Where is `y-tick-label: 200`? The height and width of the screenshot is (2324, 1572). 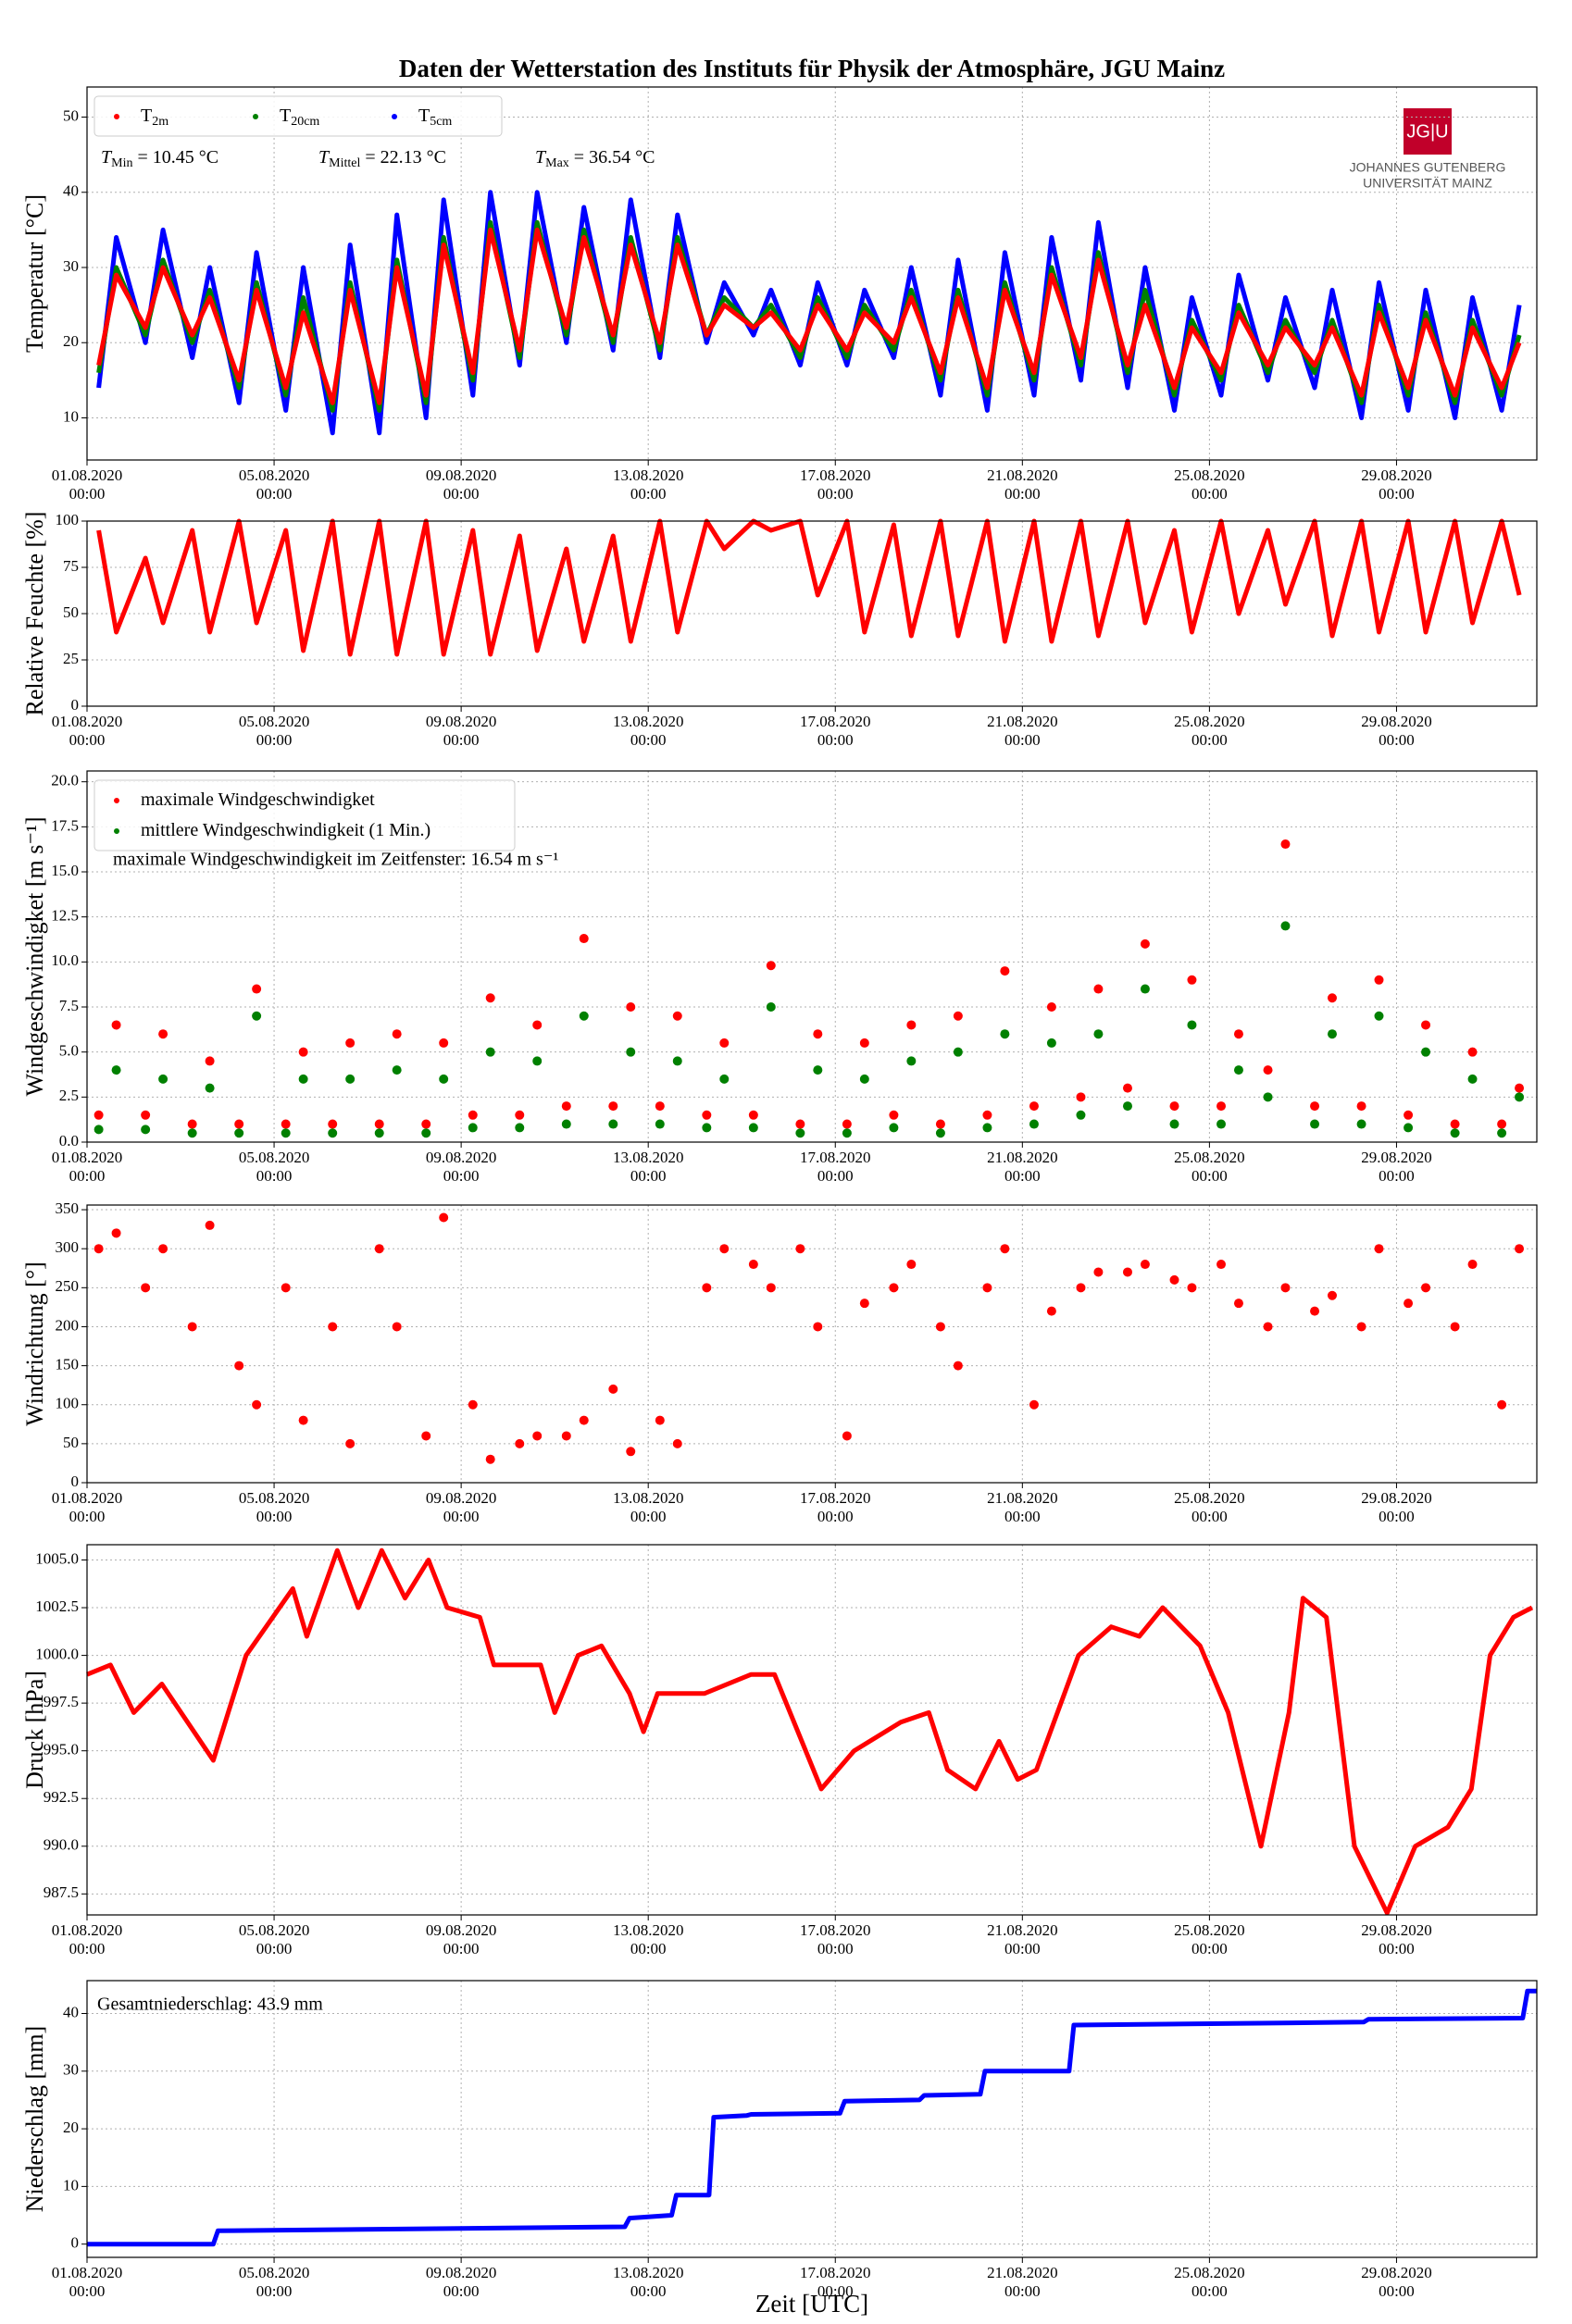 y-tick-label: 200 is located at coordinates (68, 1325).